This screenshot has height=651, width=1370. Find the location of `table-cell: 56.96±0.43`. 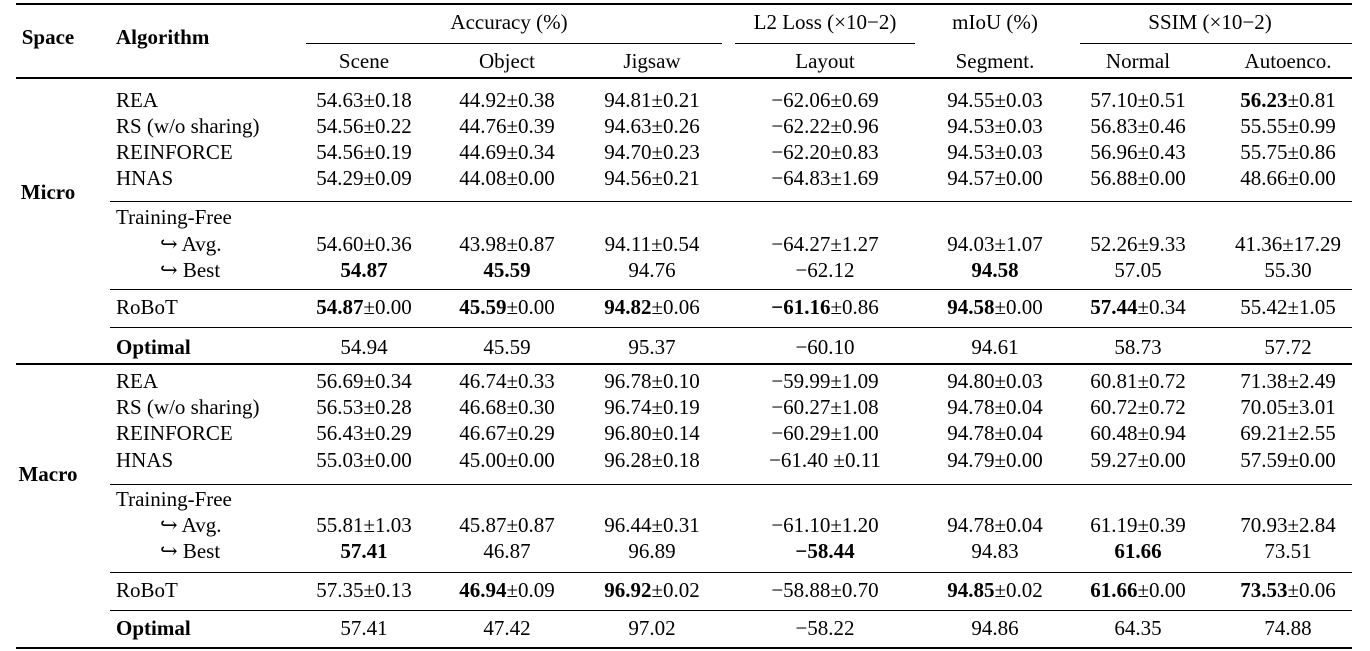

table-cell: 56.96±0.43 is located at coordinates (1138, 152).